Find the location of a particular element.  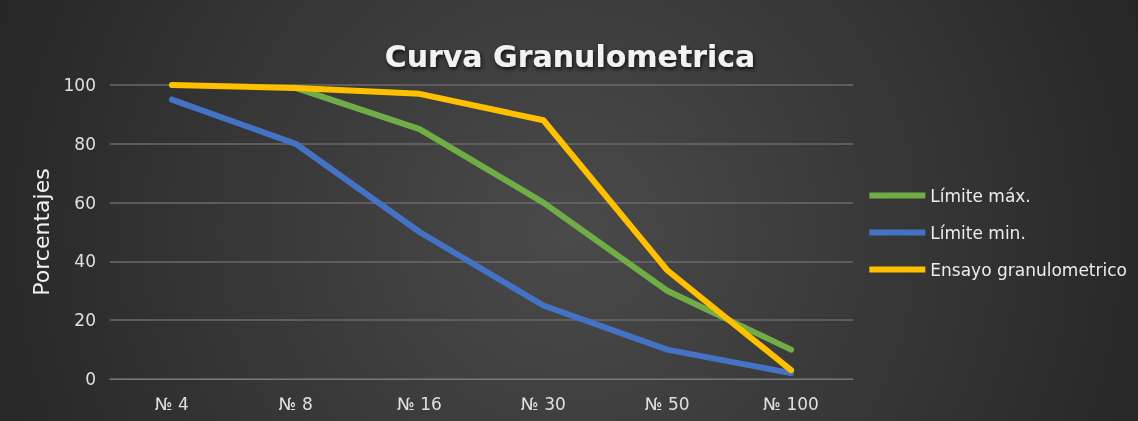

y-tick-label: 100 is located at coordinates (79, 85).